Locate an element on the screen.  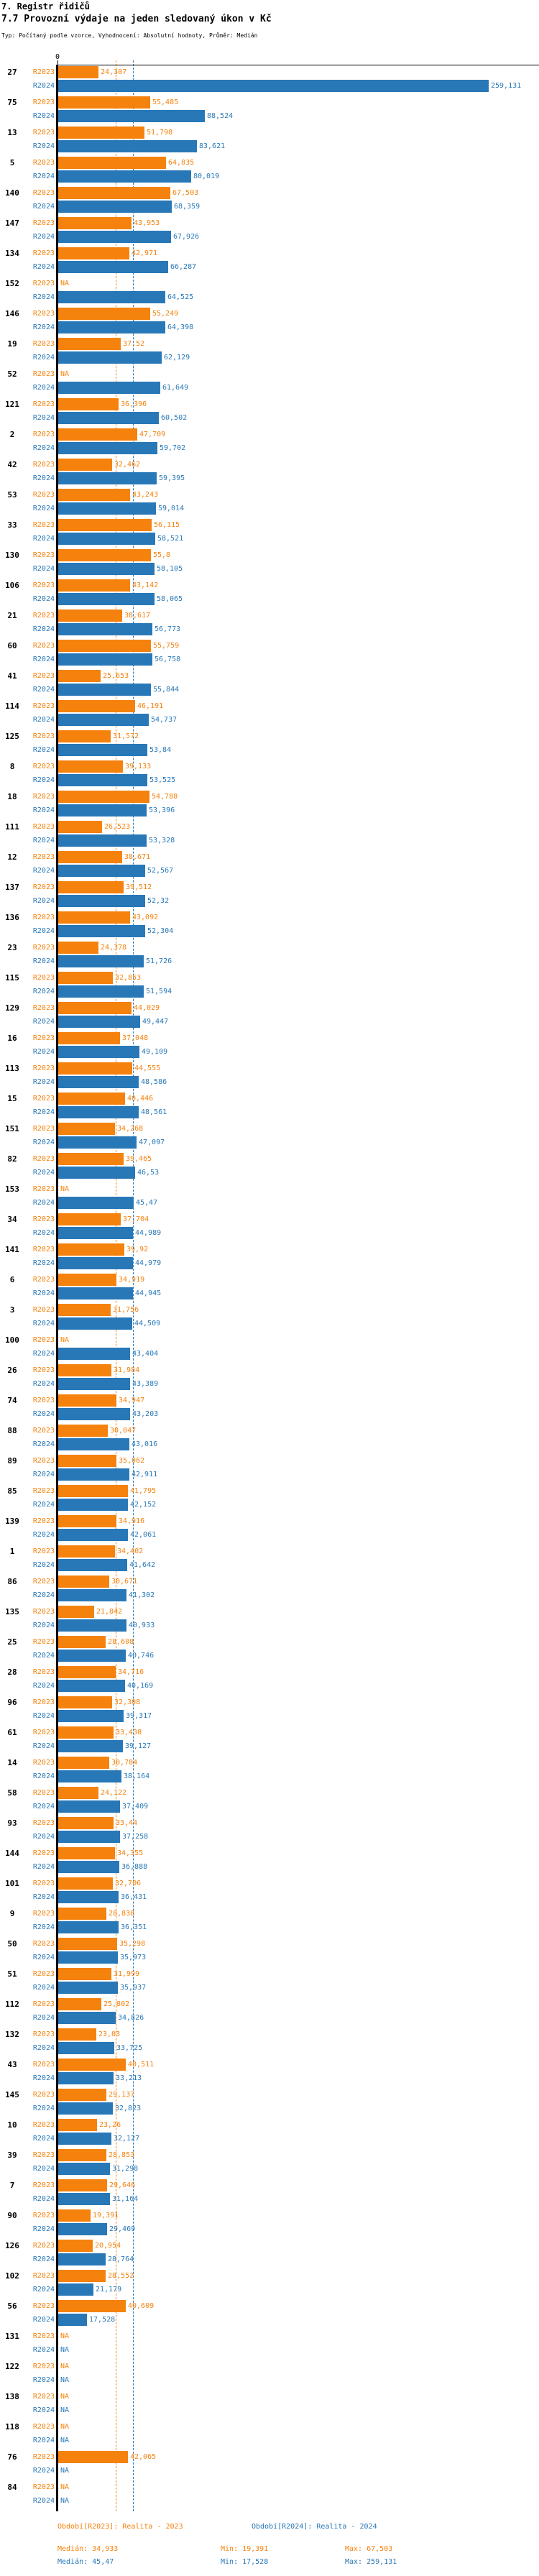
legend-period-2024: Období[R2024]: Realita - 2024 is located at coordinates (314, 2527).